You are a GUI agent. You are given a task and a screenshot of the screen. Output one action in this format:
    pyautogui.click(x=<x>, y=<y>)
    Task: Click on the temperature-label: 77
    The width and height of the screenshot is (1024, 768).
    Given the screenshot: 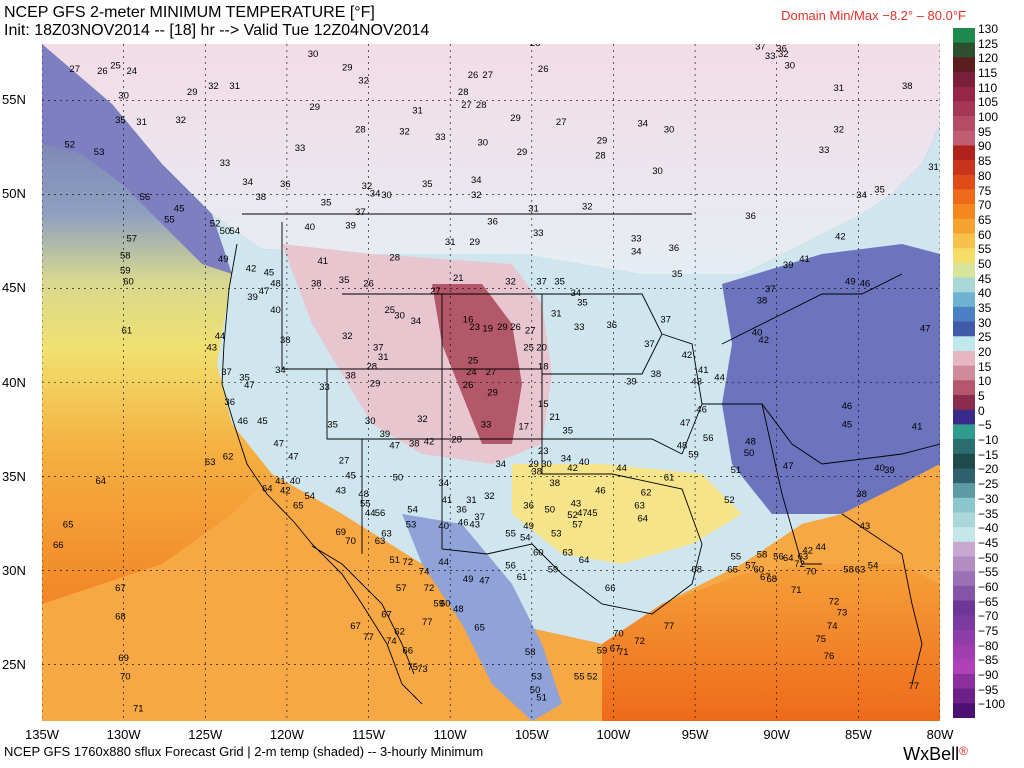 What is the action you would take?
    pyautogui.click(x=368, y=637)
    